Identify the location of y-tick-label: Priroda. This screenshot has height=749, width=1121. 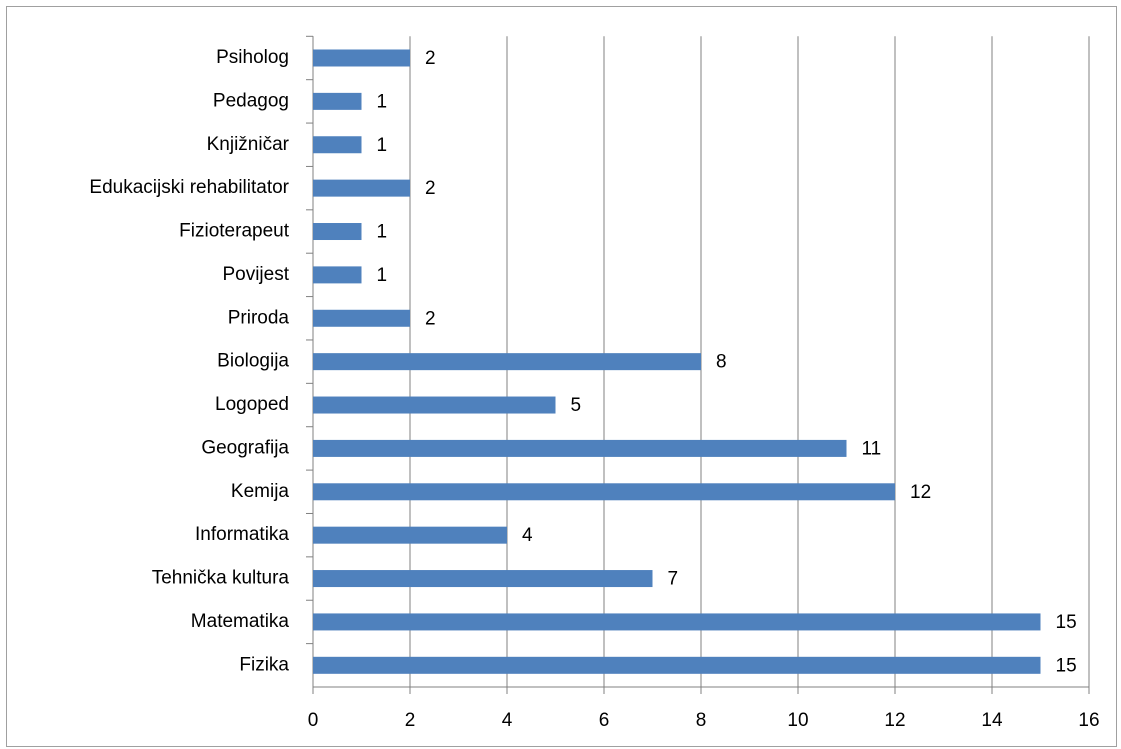
(259, 317).